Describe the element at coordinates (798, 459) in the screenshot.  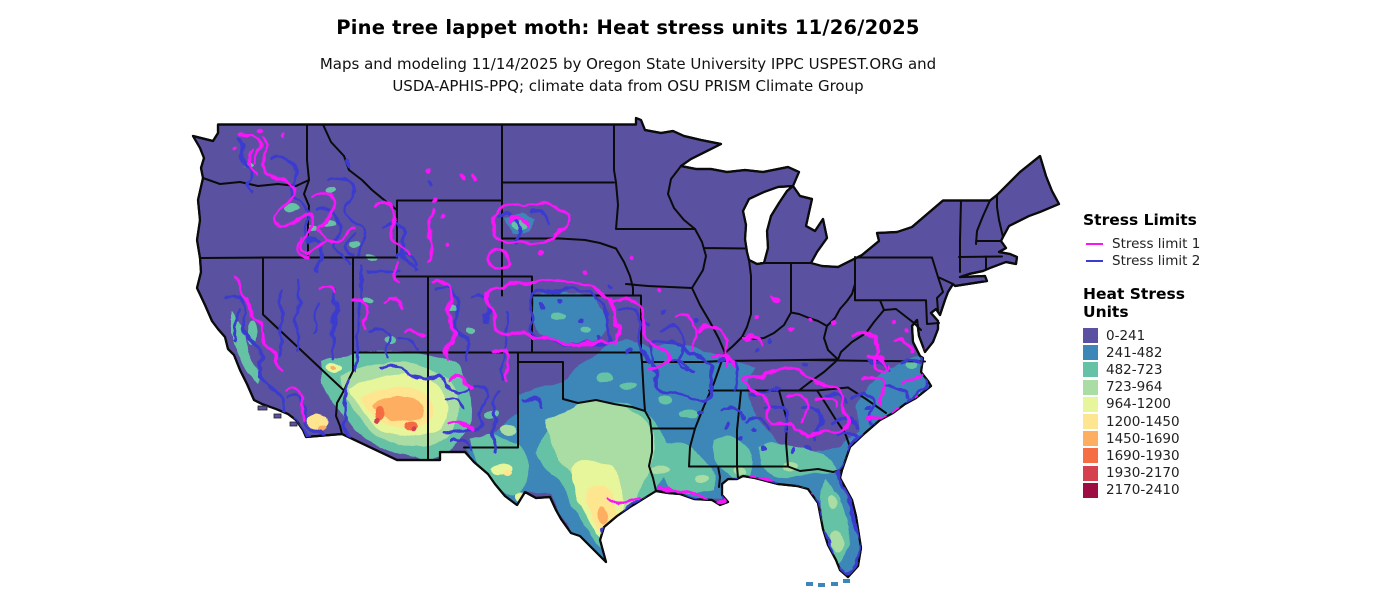
I see `region-482-723-georgia-panhandle` at that location.